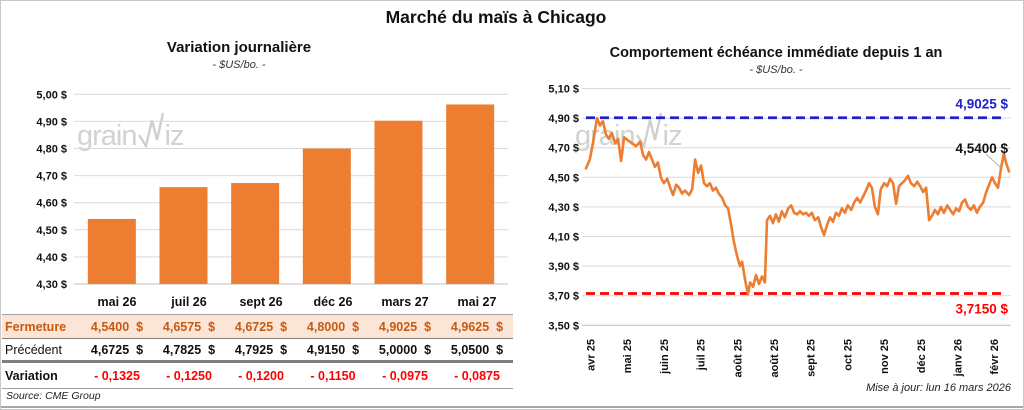 The image size is (1024, 410). What do you see at coordinates (592, 355) in the screenshot?
I see `x-tick-label: avr 25` at bounding box center [592, 355].